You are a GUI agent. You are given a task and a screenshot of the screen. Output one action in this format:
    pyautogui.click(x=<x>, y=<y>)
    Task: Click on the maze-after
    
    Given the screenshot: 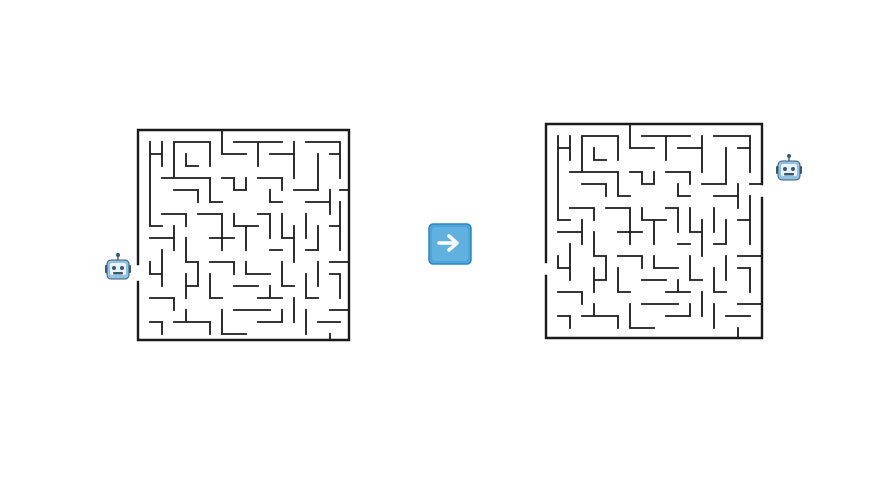 What is the action you would take?
    pyautogui.click(x=654, y=231)
    